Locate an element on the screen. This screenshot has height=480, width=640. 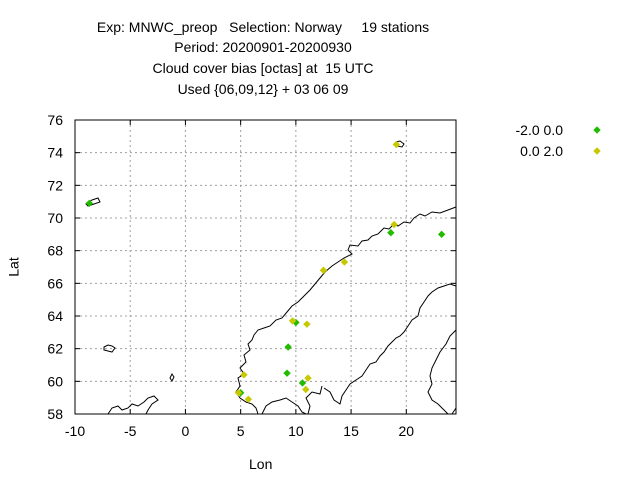
x-tick-label: -10 is located at coordinates (75, 431).